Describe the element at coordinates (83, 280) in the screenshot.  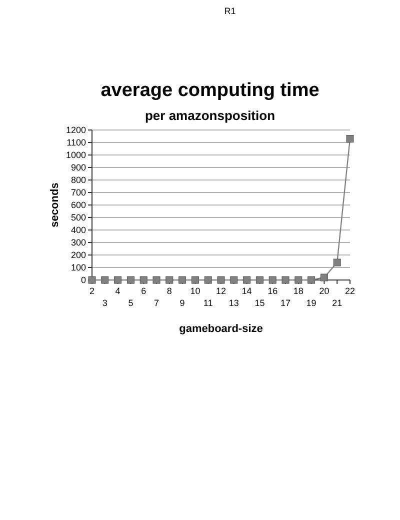
I see `y-tick-label: 0` at that location.